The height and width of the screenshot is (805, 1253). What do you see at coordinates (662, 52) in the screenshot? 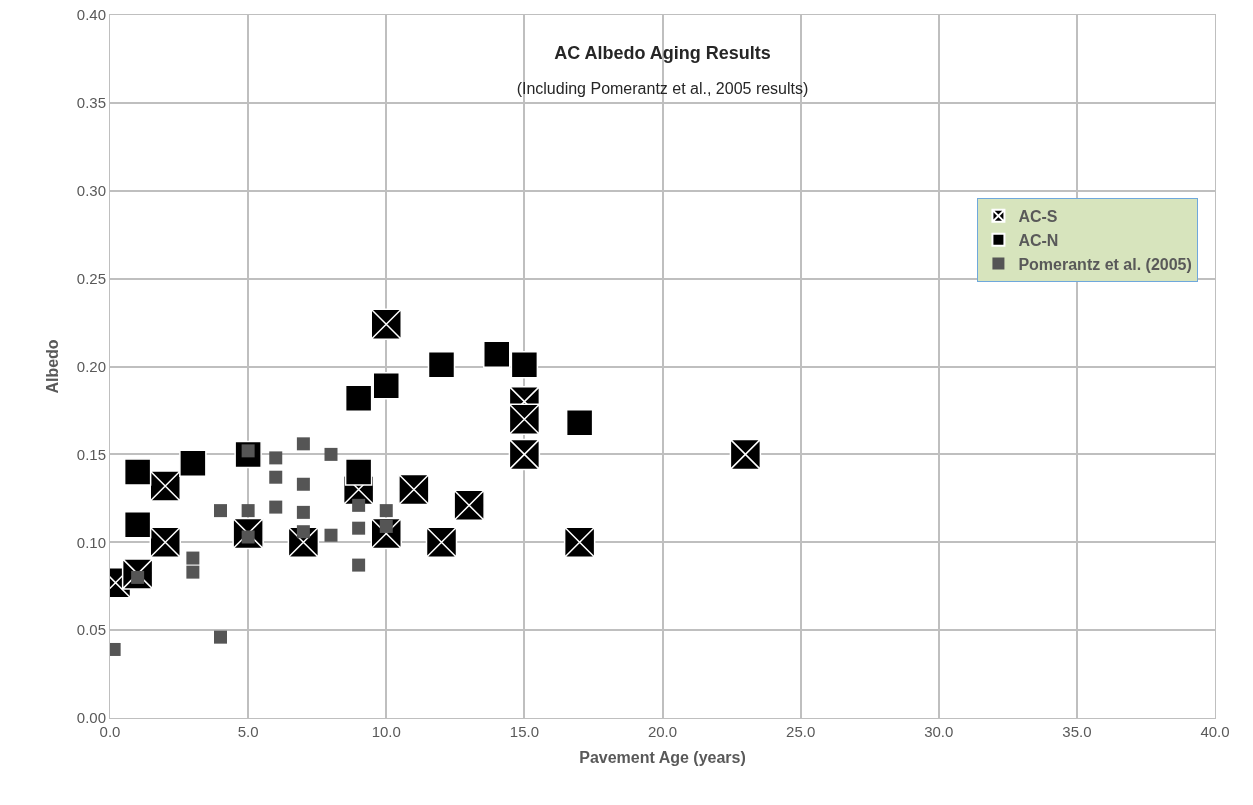
I see `text: AC Albedo Aging Results` at bounding box center [662, 52].